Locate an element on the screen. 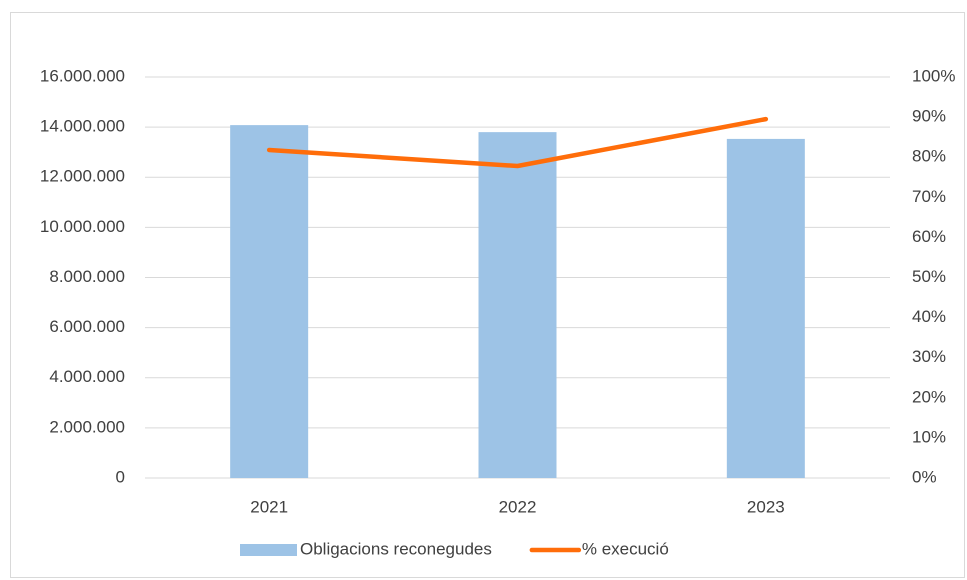 The height and width of the screenshot is (580, 967). y-tick-label: 8.000.000 is located at coordinates (87, 276).